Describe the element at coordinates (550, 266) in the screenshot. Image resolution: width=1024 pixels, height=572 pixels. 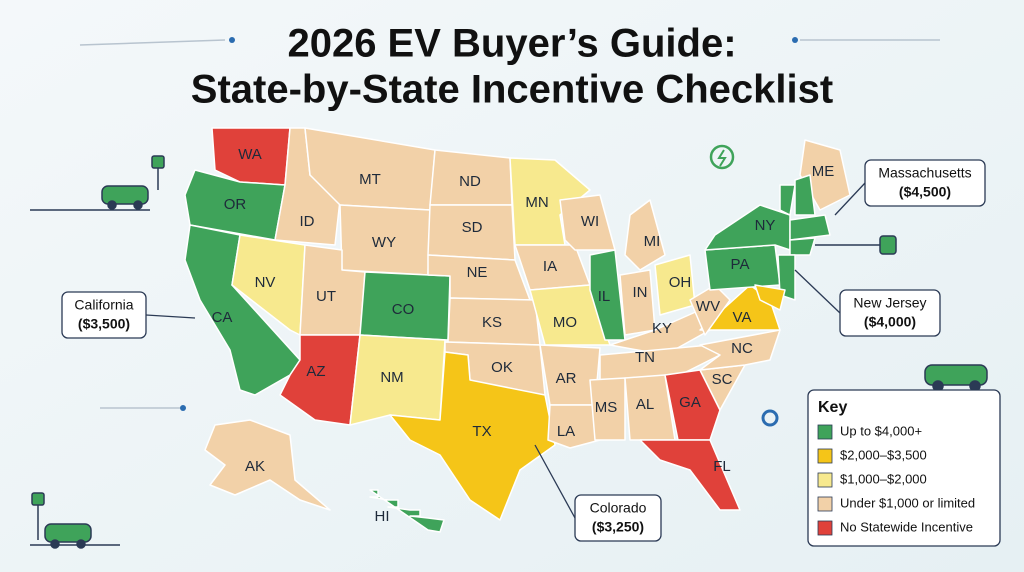
I see `state-label: IA` at that location.